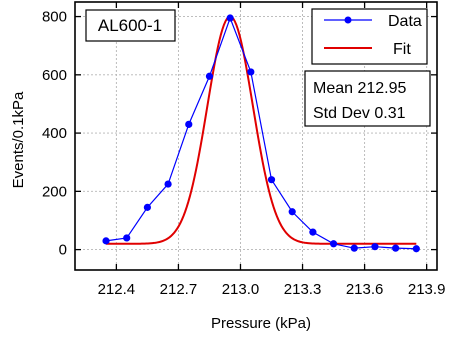 The image size is (450, 338). Describe the element at coordinates (117, 289) in the screenshot. I see `x-tick-label: 212.4` at that location.